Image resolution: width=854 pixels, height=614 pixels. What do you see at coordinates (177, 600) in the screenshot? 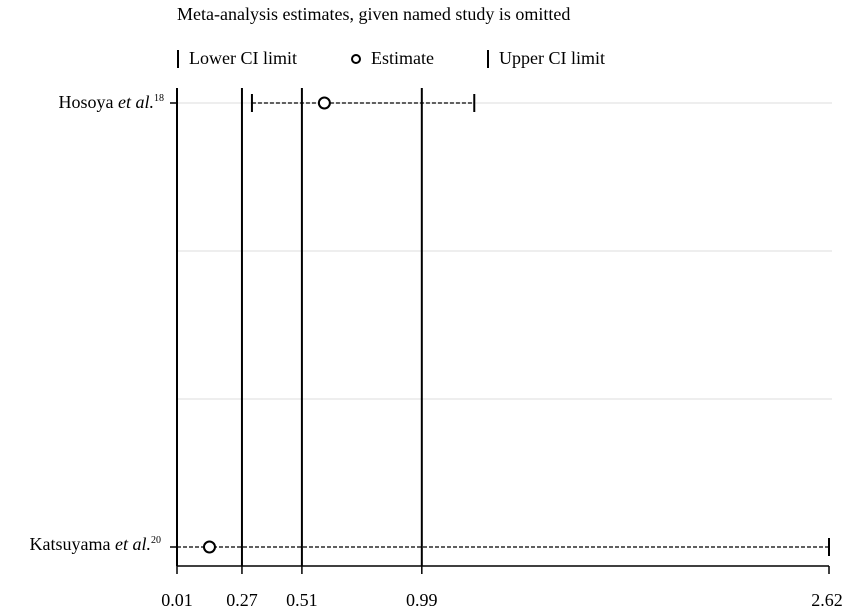
I see `x-tick-label: 0.01` at bounding box center [177, 600].